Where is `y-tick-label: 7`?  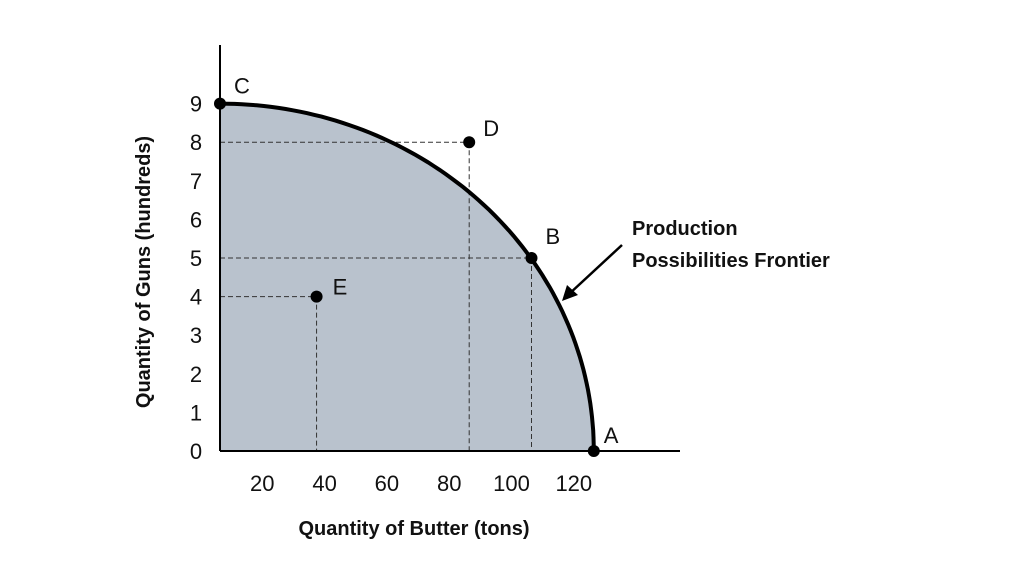
y-tick-label: 7 is located at coordinates (196, 181).